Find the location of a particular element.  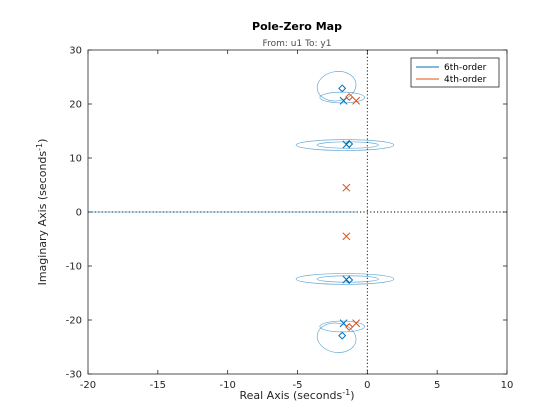

series-6th-order is located at coordinates (346, 212).